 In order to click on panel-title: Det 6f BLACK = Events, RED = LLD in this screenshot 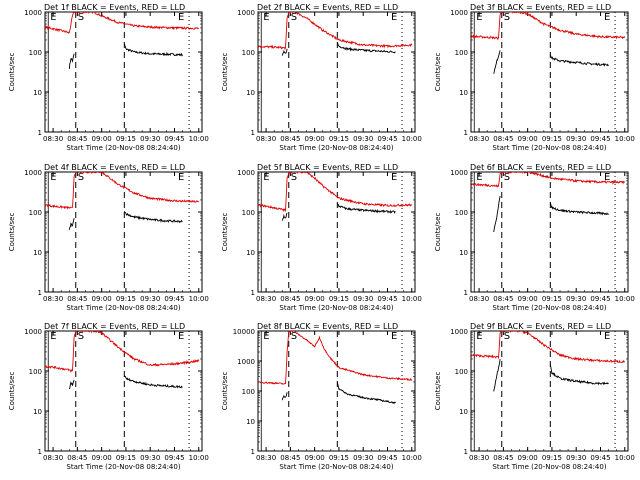, I will do `click(540, 167)`.